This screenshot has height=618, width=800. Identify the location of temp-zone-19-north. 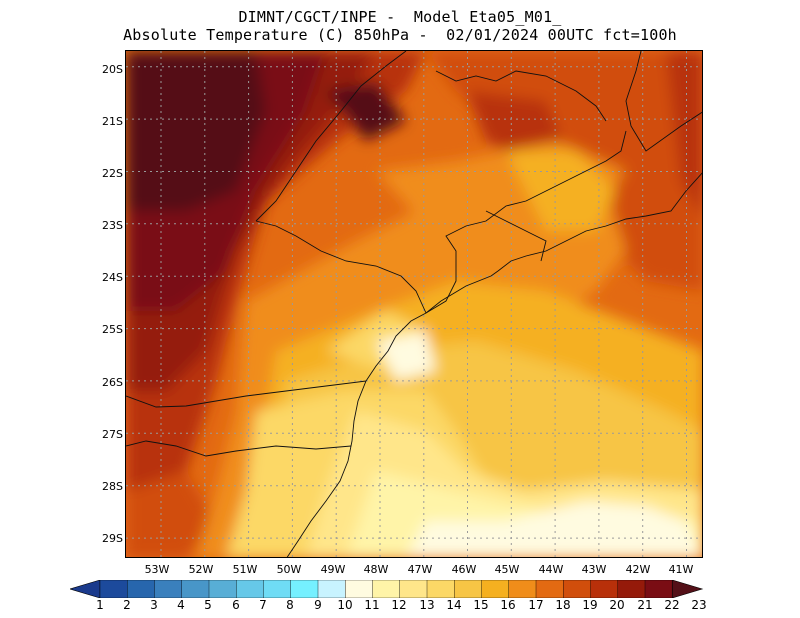
(511, 96).